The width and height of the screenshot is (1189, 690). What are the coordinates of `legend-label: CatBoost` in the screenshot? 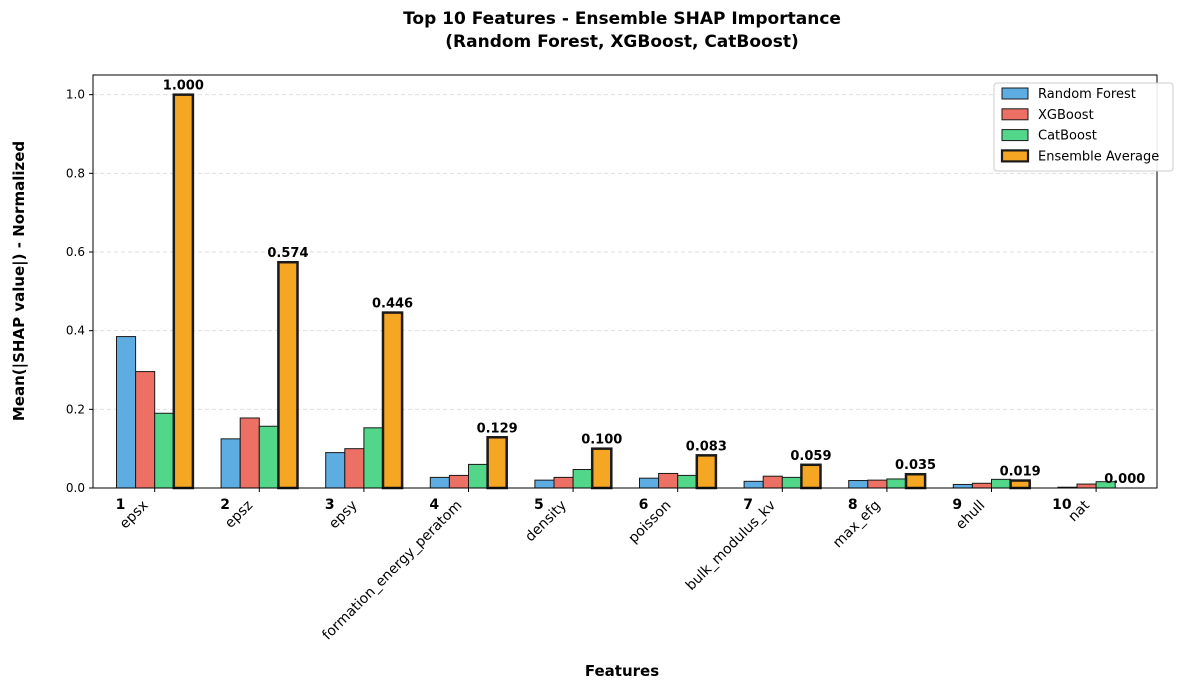 It's located at (1067, 136).